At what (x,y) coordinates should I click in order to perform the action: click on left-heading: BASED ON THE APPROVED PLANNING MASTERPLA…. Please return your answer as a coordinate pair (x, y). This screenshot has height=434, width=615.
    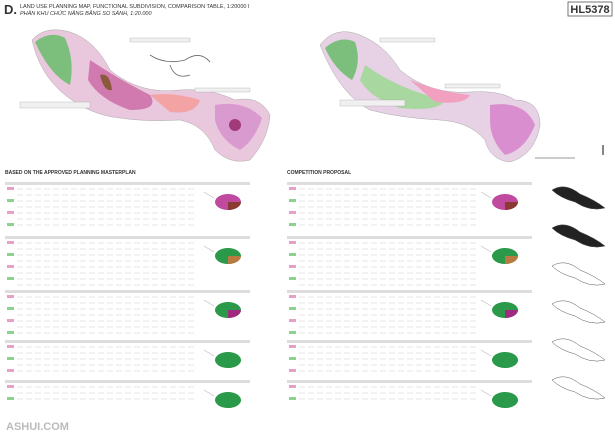
    Looking at the image, I should click on (70, 173).